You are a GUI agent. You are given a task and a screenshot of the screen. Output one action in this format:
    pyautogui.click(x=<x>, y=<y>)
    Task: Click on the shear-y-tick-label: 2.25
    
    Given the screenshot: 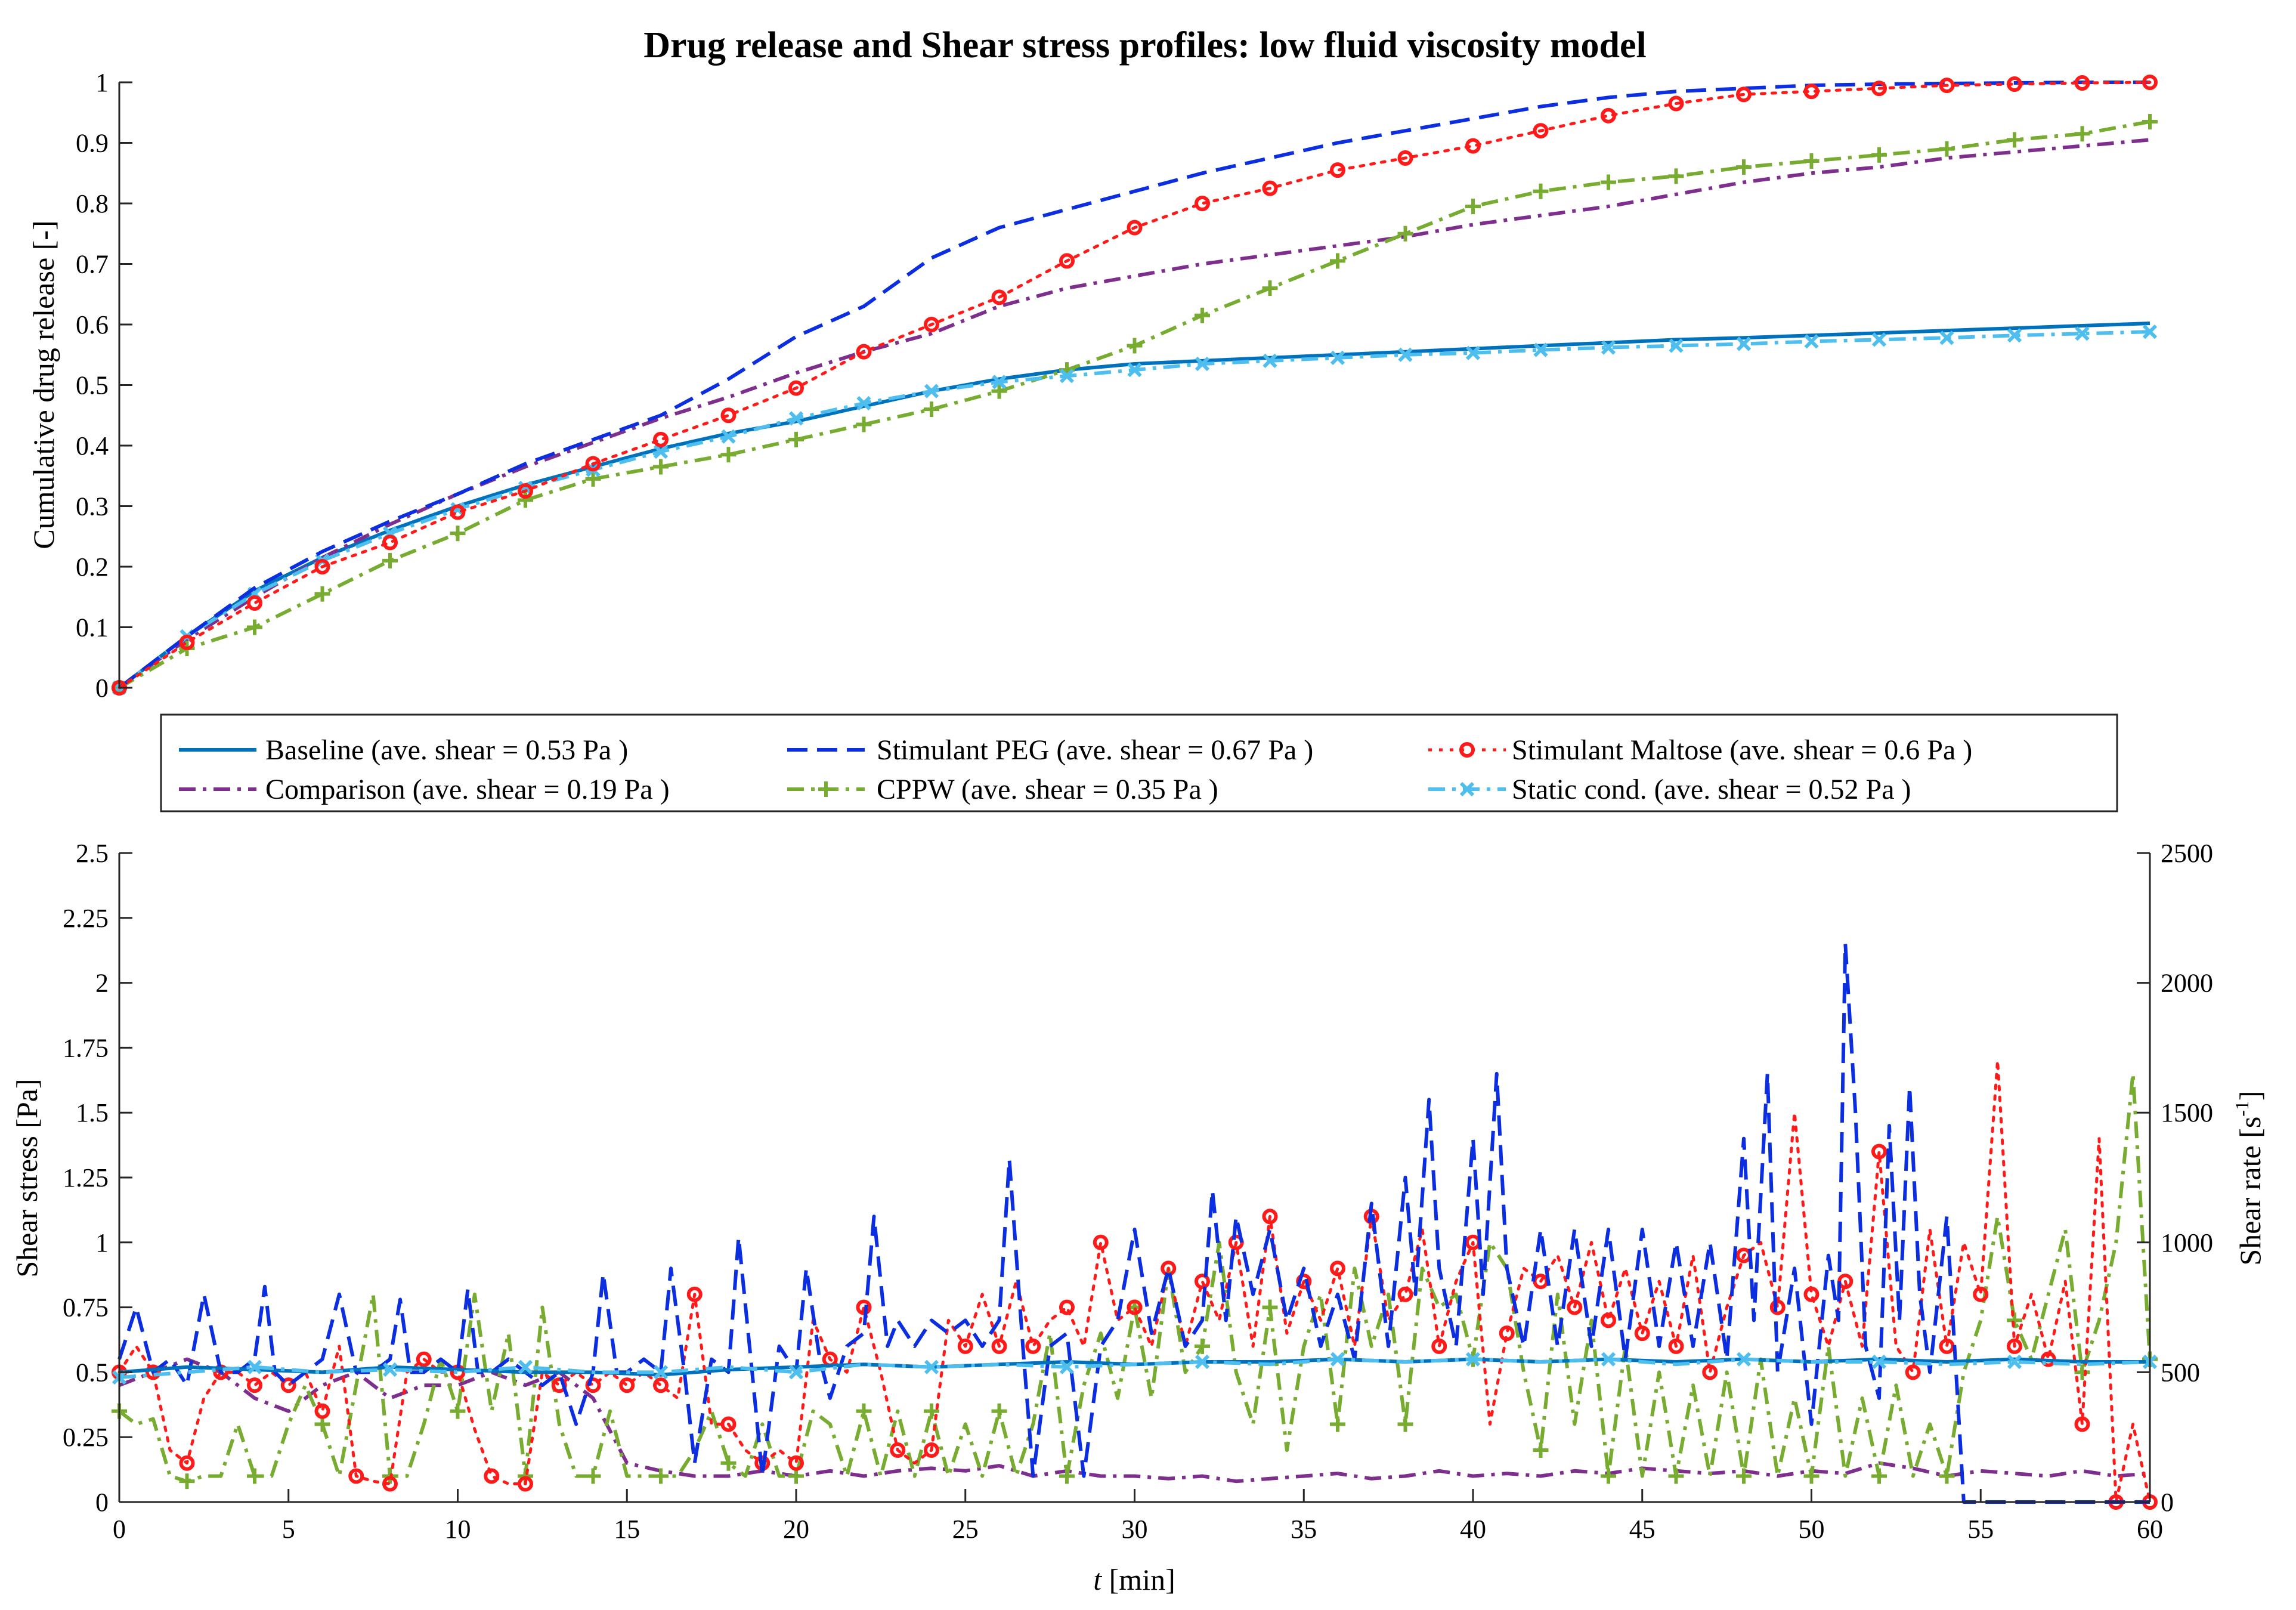 What is the action you would take?
    pyautogui.click(x=86, y=918)
    